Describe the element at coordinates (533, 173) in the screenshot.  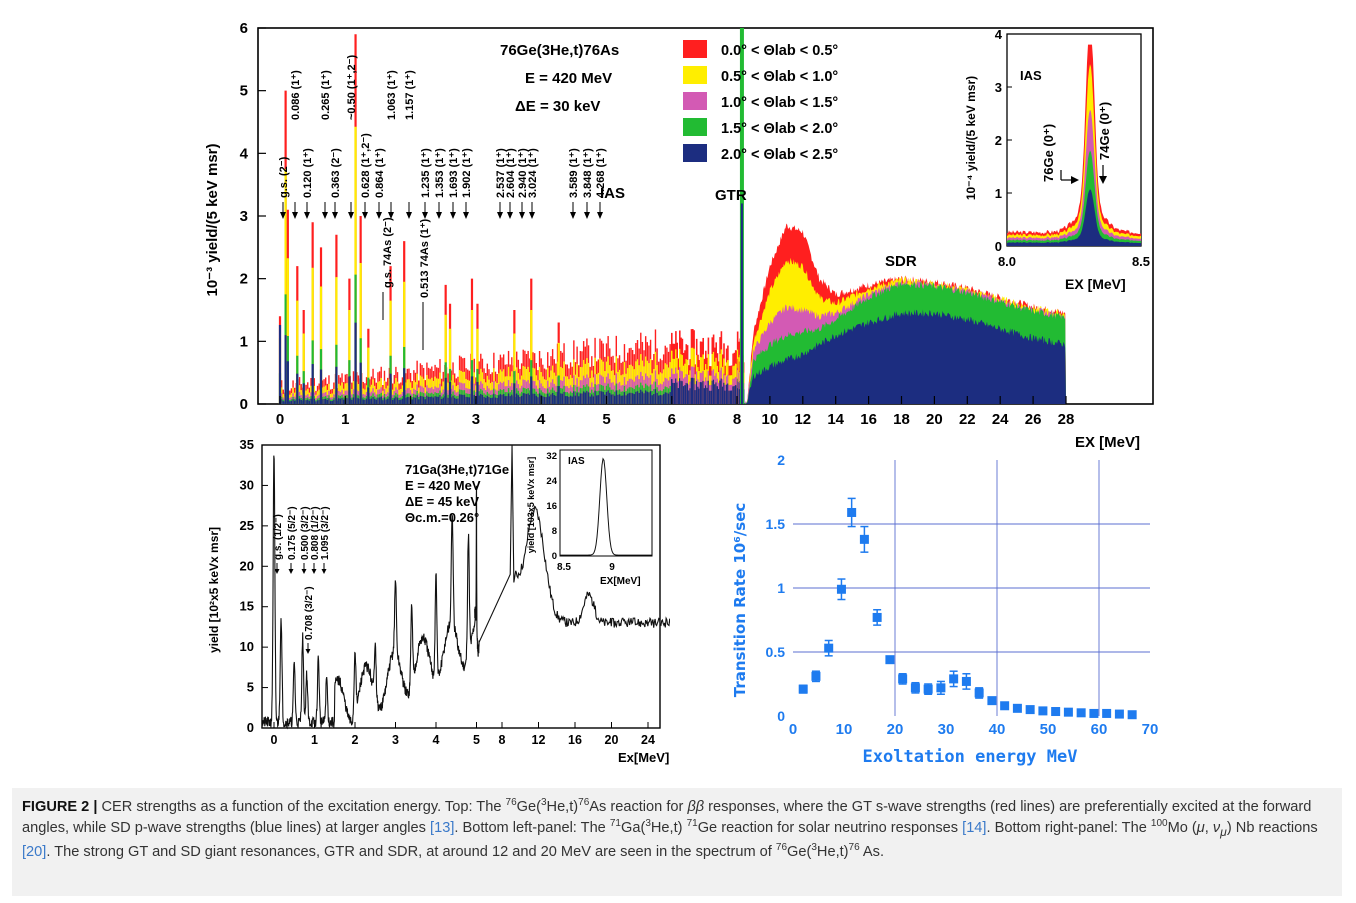
I see `level-label: 3.024 (1⁺)` at that location.